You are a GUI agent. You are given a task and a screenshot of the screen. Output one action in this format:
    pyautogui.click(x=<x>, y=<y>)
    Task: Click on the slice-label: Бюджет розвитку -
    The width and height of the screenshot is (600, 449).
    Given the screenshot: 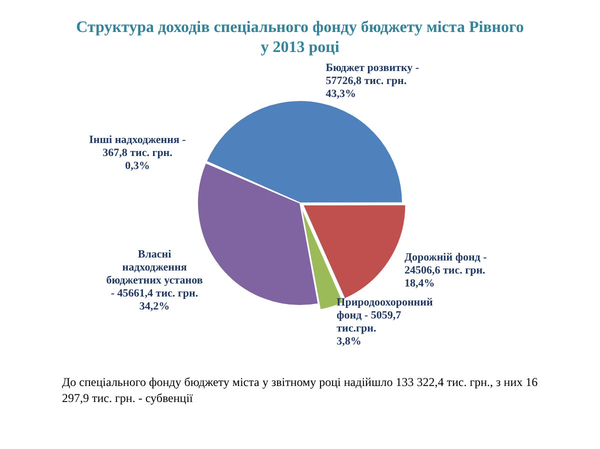 What is the action you would take?
    pyautogui.click(x=373, y=68)
    